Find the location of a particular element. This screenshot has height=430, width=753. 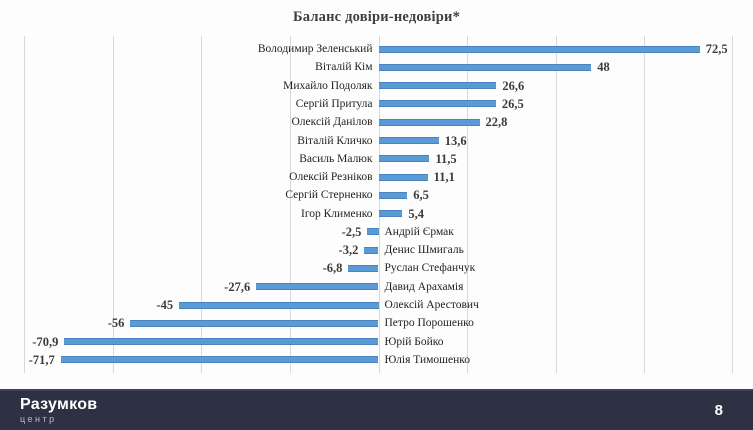

bar-row: Юлія Тимошенко -71,7 is located at coordinates (378, 360).